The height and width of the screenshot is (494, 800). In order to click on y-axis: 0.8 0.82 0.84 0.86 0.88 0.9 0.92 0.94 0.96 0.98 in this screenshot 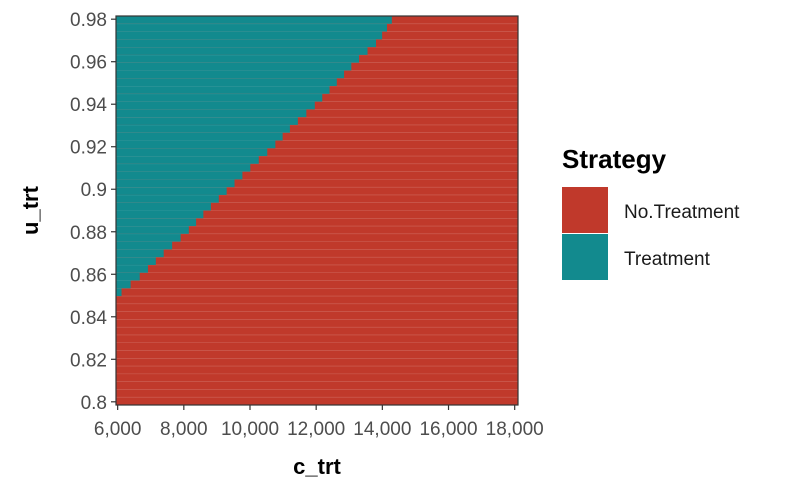, I will do `click(93, 212)`.